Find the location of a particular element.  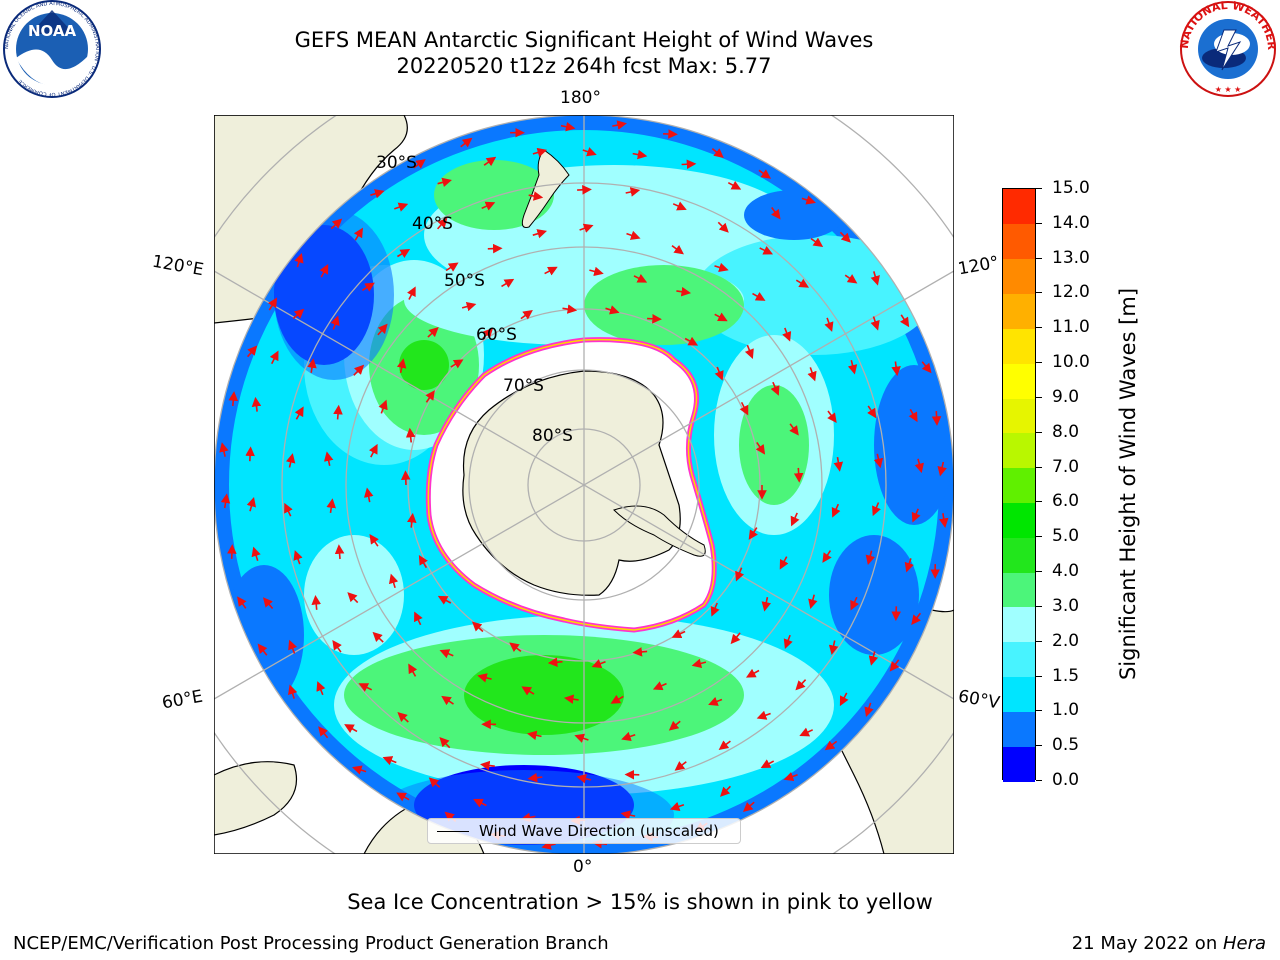

lon-label-120e: 120°E is located at coordinates (178, 266).